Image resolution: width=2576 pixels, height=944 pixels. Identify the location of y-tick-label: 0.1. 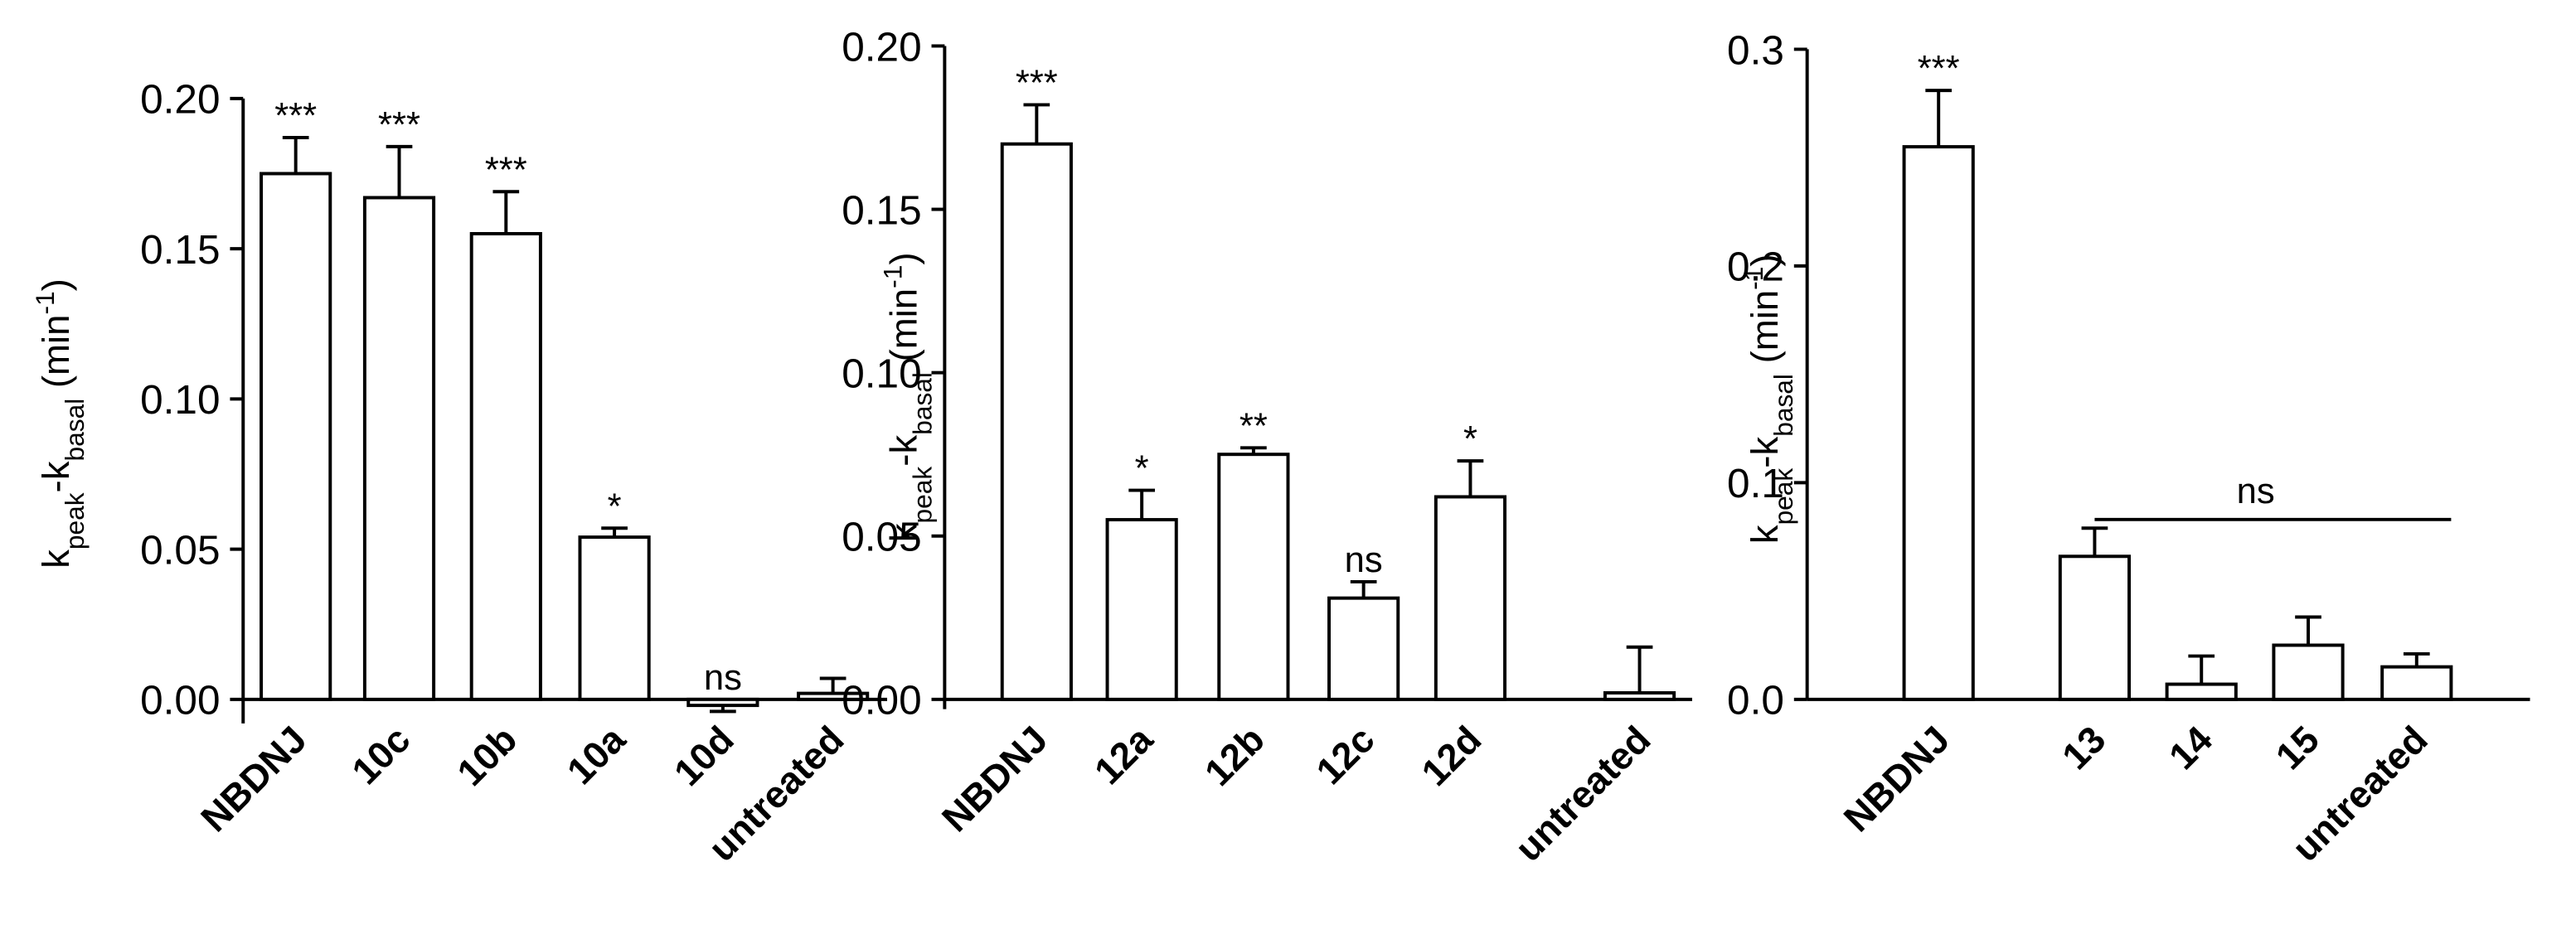
(1755, 484).